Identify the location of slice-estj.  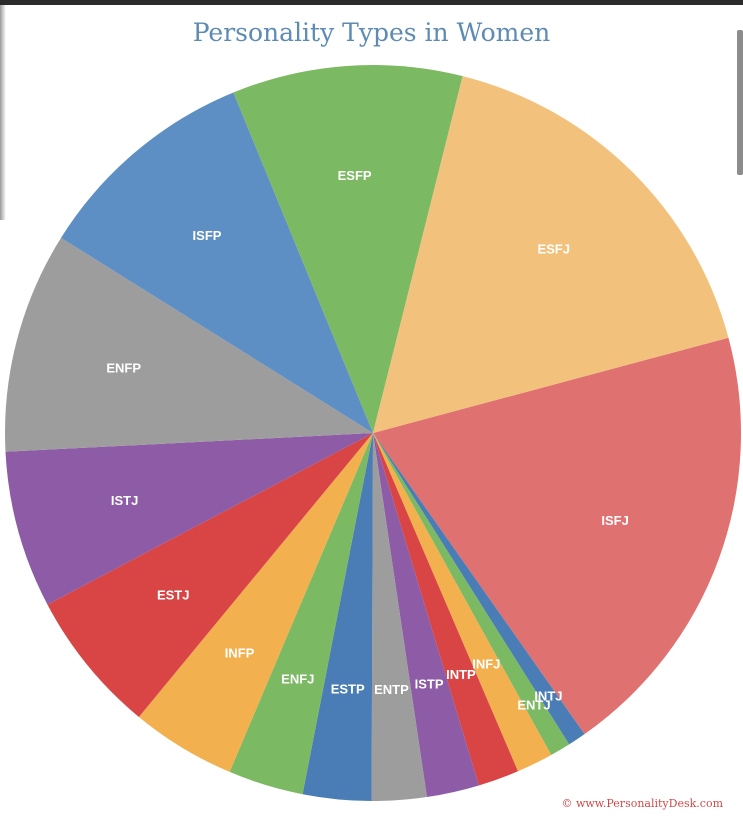
(210, 575).